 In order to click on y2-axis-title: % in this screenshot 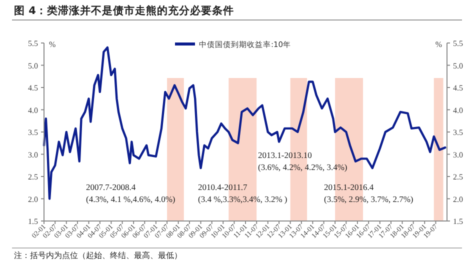, I will do `click(438, 44)`.